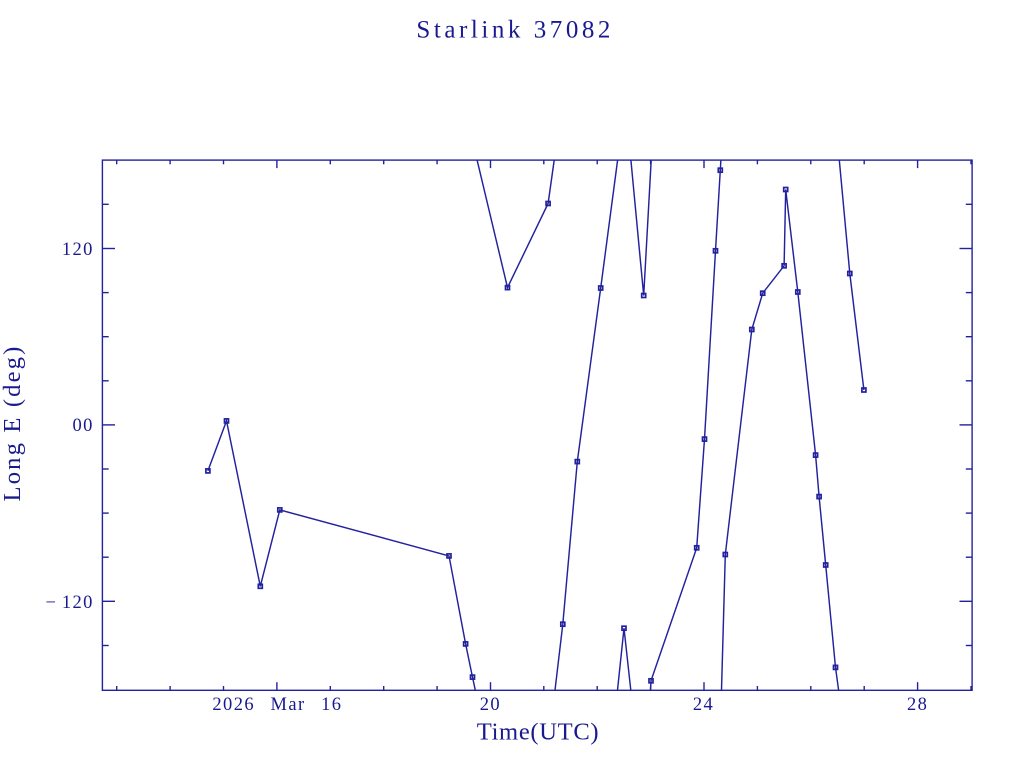  What do you see at coordinates (82, 426) in the screenshot?
I see `svg-text: 00` at bounding box center [82, 426].